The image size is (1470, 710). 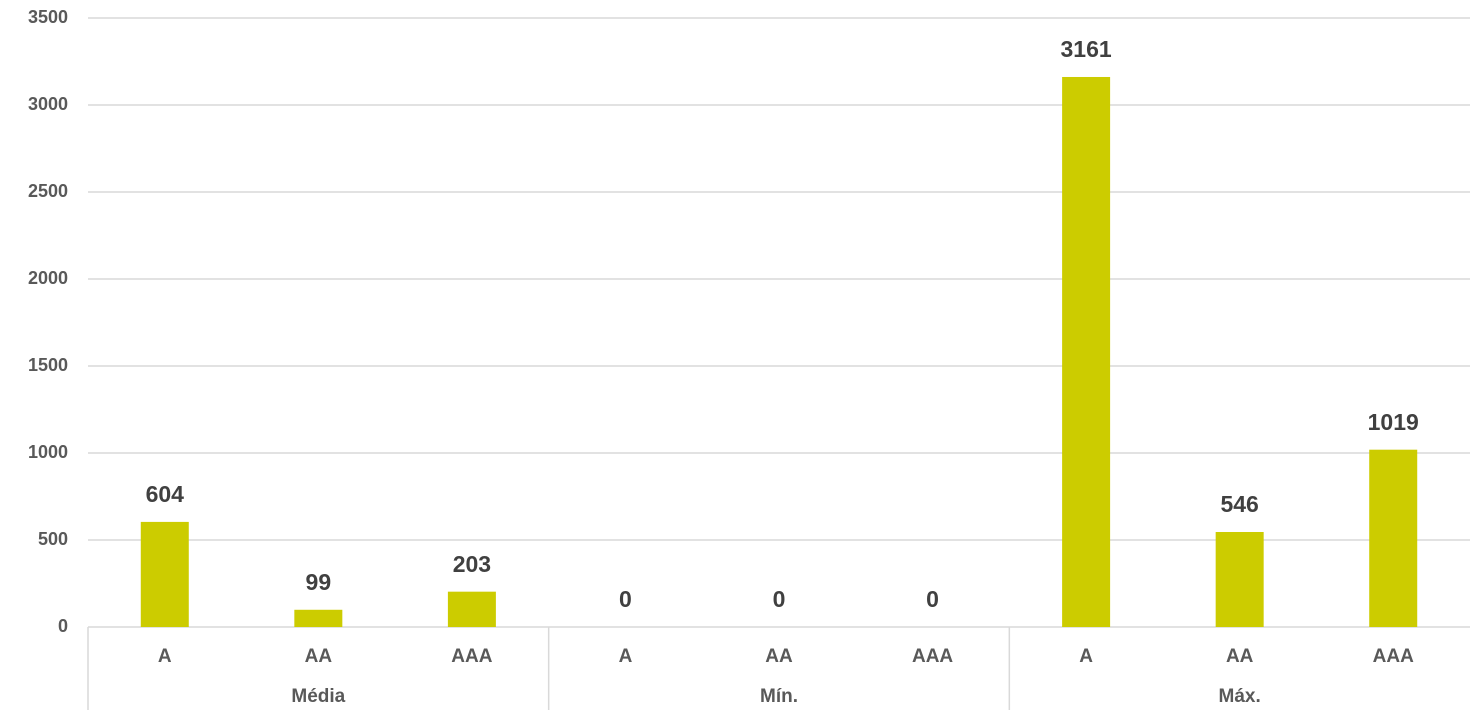 What do you see at coordinates (1086, 49) in the screenshot?
I see `value-label: 3161` at bounding box center [1086, 49].